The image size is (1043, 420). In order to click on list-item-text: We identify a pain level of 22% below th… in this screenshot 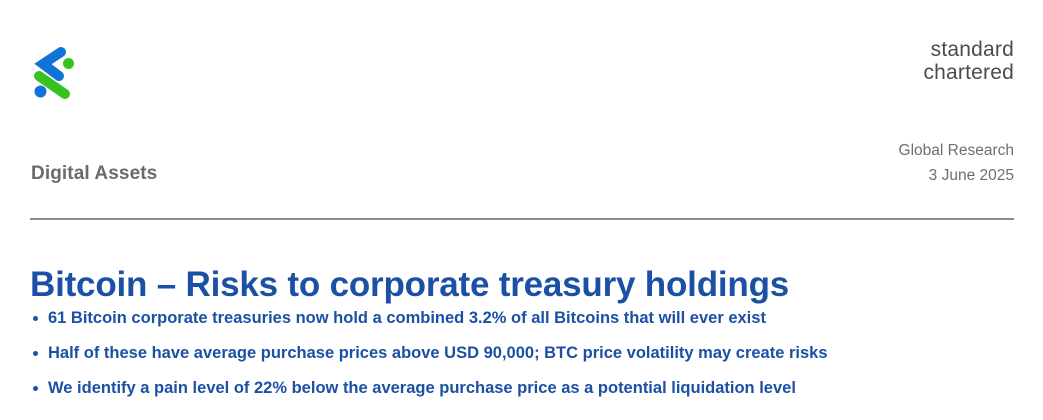, I will do `click(422, 388)`.